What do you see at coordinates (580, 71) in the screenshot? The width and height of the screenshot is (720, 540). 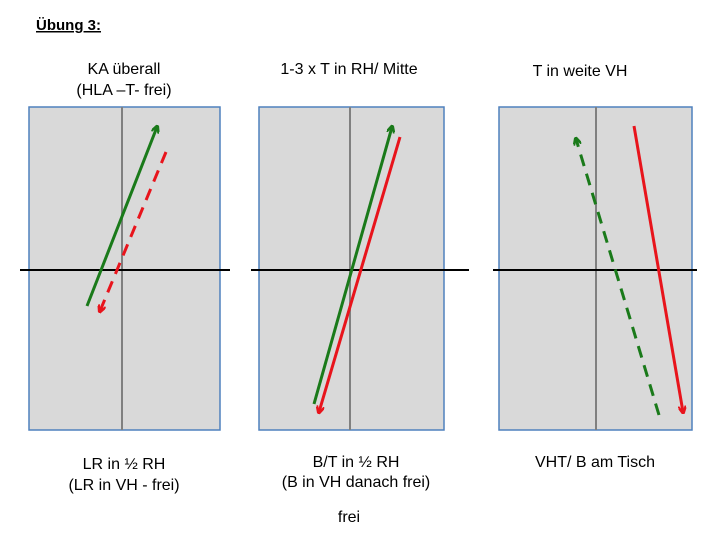 I see `top-label: T in weite VH` at bounding box center [580, 71].